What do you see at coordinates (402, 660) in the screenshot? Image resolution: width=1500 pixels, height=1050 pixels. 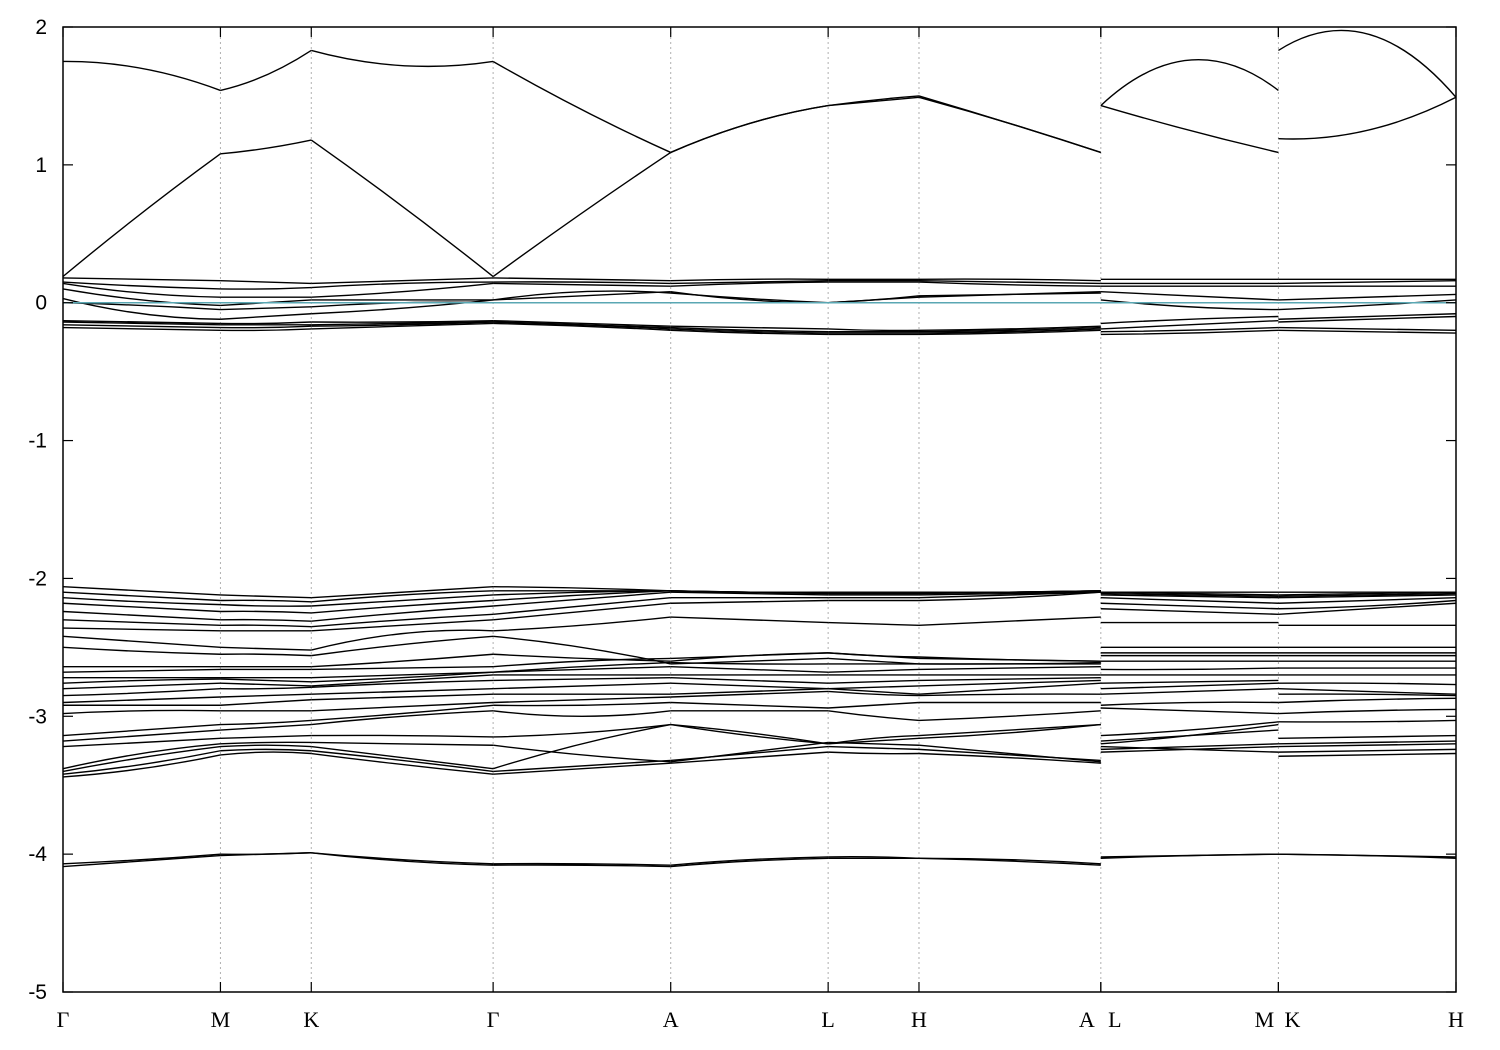 I see `band-line-seg2-b17` at bounding box center [402, 660].